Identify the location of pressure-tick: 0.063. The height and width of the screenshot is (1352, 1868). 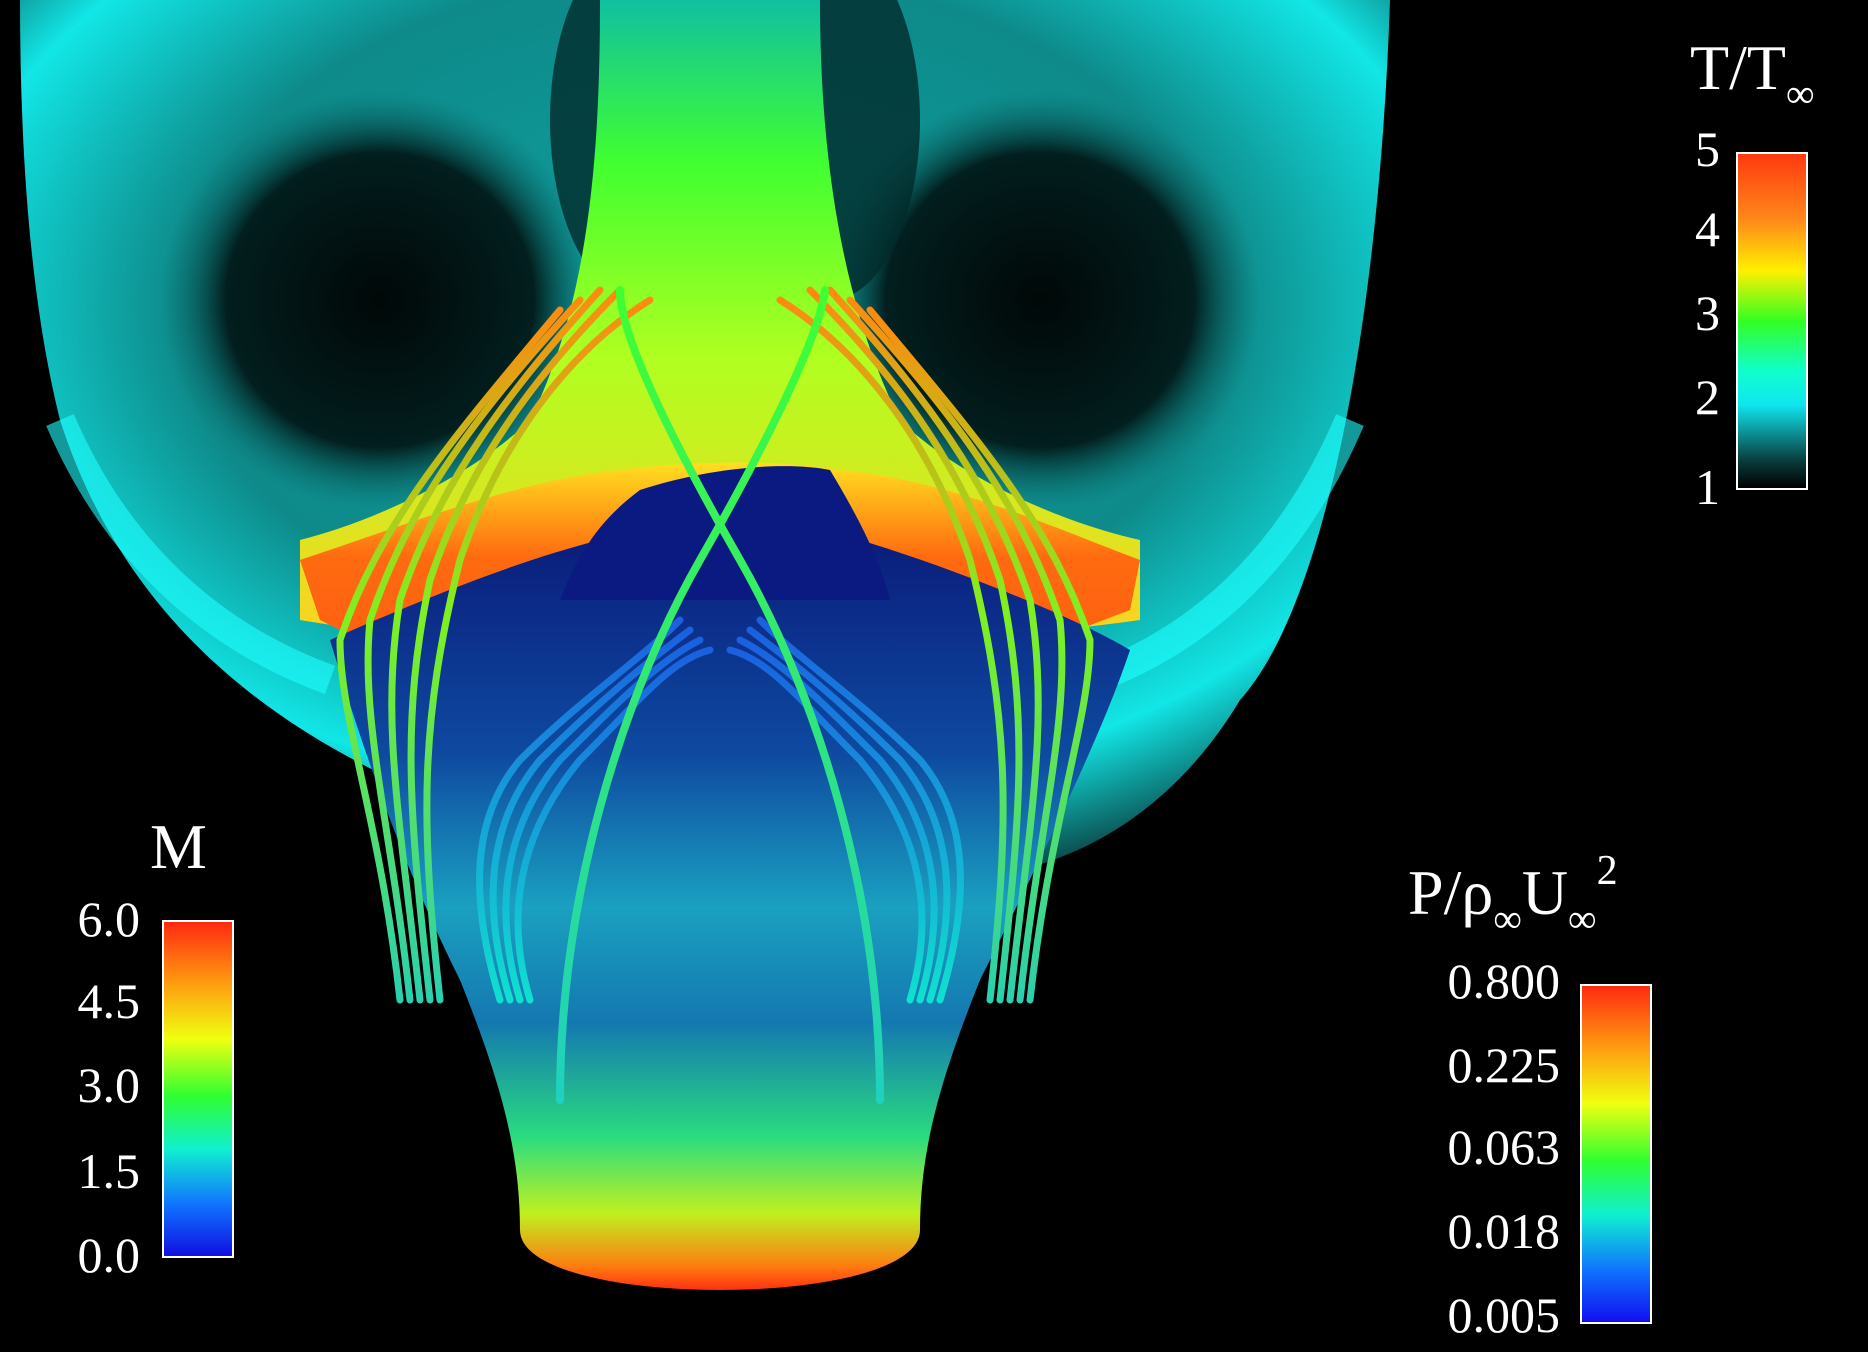
(1504, 1147).